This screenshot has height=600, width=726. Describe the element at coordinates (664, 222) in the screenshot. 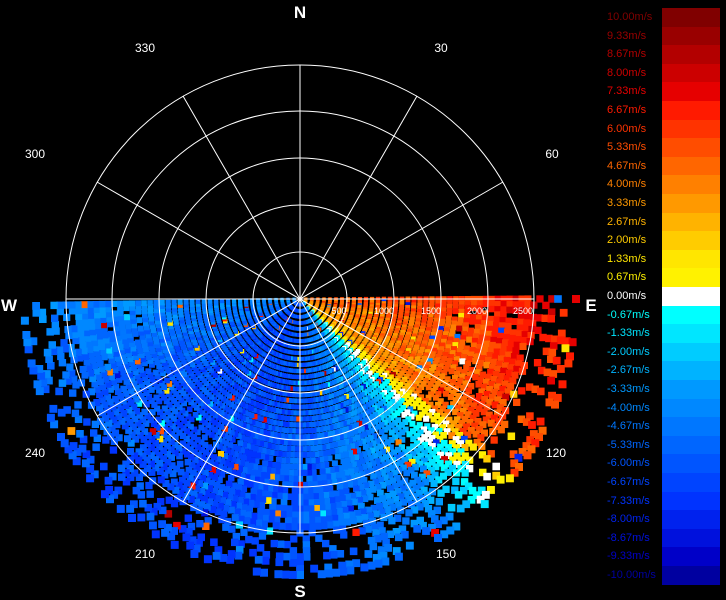

I see `legend-row: 2.67m/s` at that location.